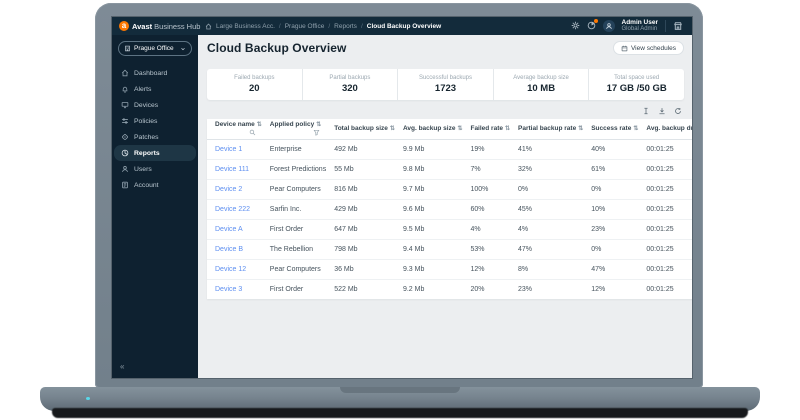 This screenshot has height=420, width=800. What do you see at coordinates (146, 121) in the screenshot?
I see `sidebar-item-label: Policies` at bounding box center [146, 121].